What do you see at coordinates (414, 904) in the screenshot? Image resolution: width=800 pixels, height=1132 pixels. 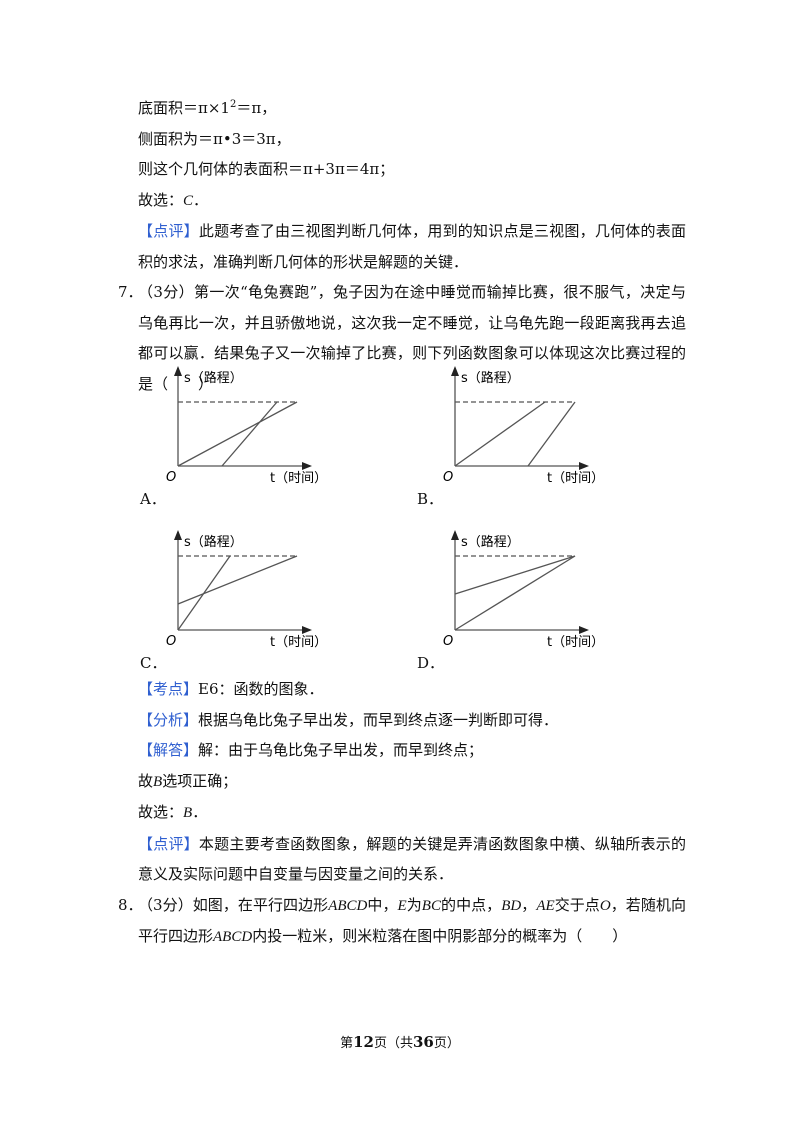 I see `text: 为` at bounding box center [414, 904].